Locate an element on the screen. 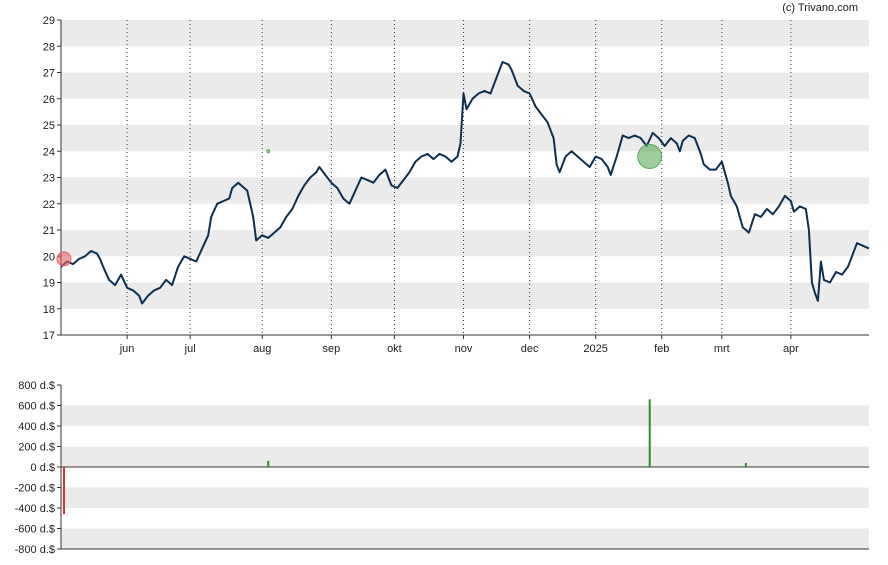 The height and width of the screenshot is (565, 888). y-tick-label: 23 is located at coordinates (49, 179).